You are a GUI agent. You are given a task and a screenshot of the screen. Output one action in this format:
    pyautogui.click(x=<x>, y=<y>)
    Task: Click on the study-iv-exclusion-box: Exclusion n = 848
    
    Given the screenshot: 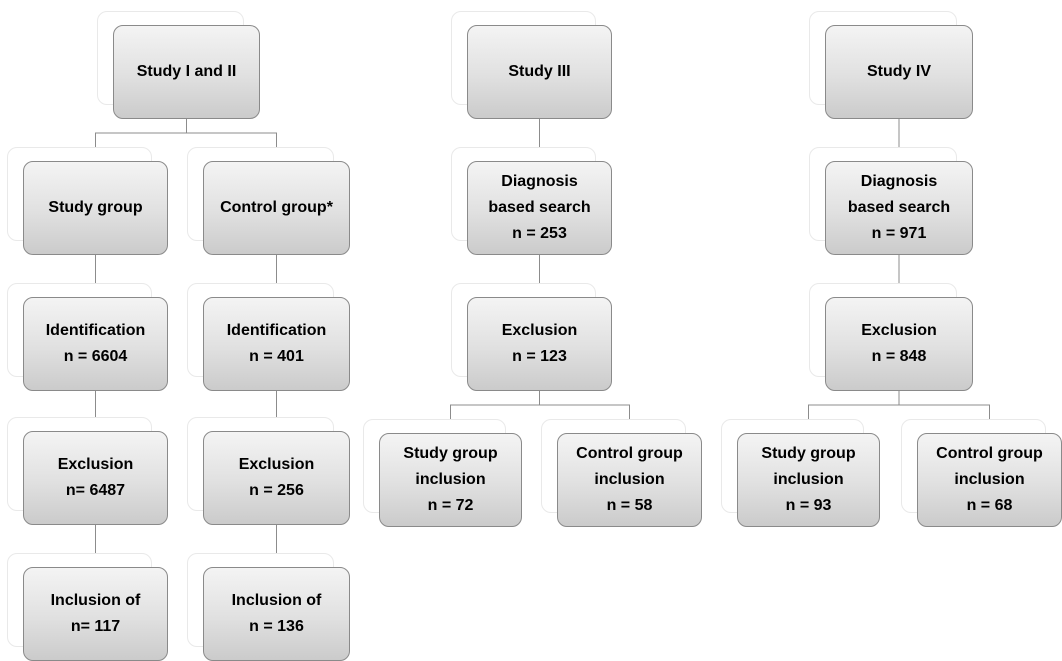 What is the action you would take?
    pyautogui.click(x=899, y=344)
    